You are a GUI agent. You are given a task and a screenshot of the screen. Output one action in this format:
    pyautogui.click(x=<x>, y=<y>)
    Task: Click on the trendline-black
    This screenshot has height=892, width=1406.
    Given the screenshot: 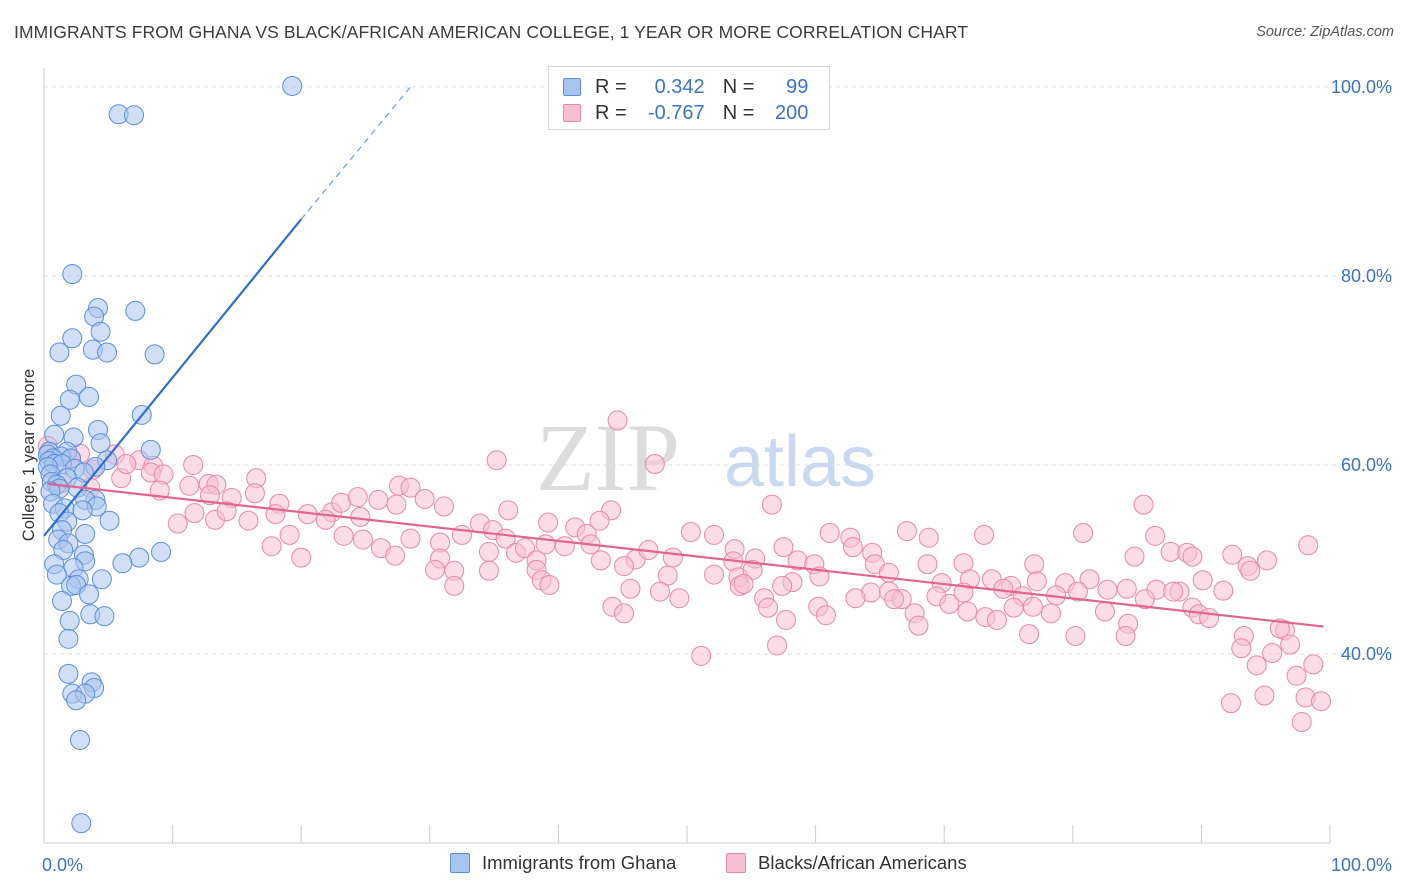 What is the action you would take?
    pyautogui.click(x=685, y=555)
    